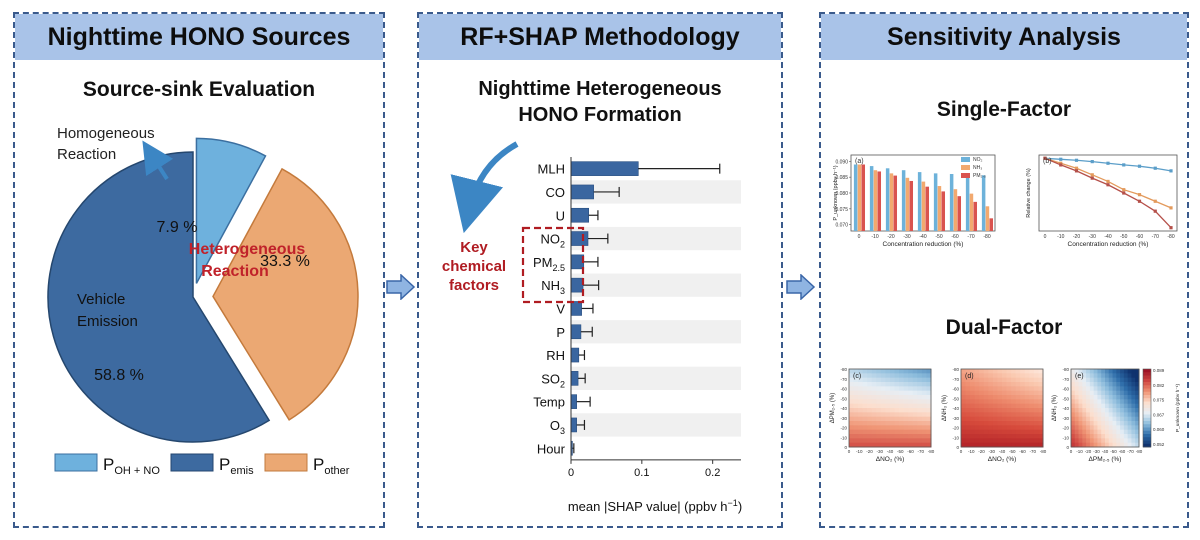  I want to click on legend-swatch-ohno, so click(76, 462).